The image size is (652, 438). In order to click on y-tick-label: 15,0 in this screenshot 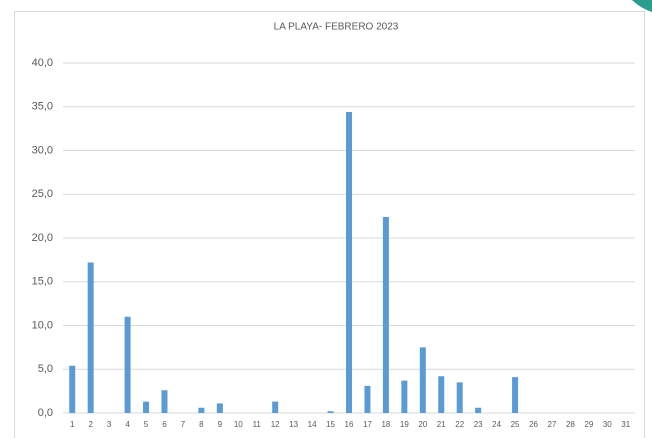, I will do `click(42, 282)`.